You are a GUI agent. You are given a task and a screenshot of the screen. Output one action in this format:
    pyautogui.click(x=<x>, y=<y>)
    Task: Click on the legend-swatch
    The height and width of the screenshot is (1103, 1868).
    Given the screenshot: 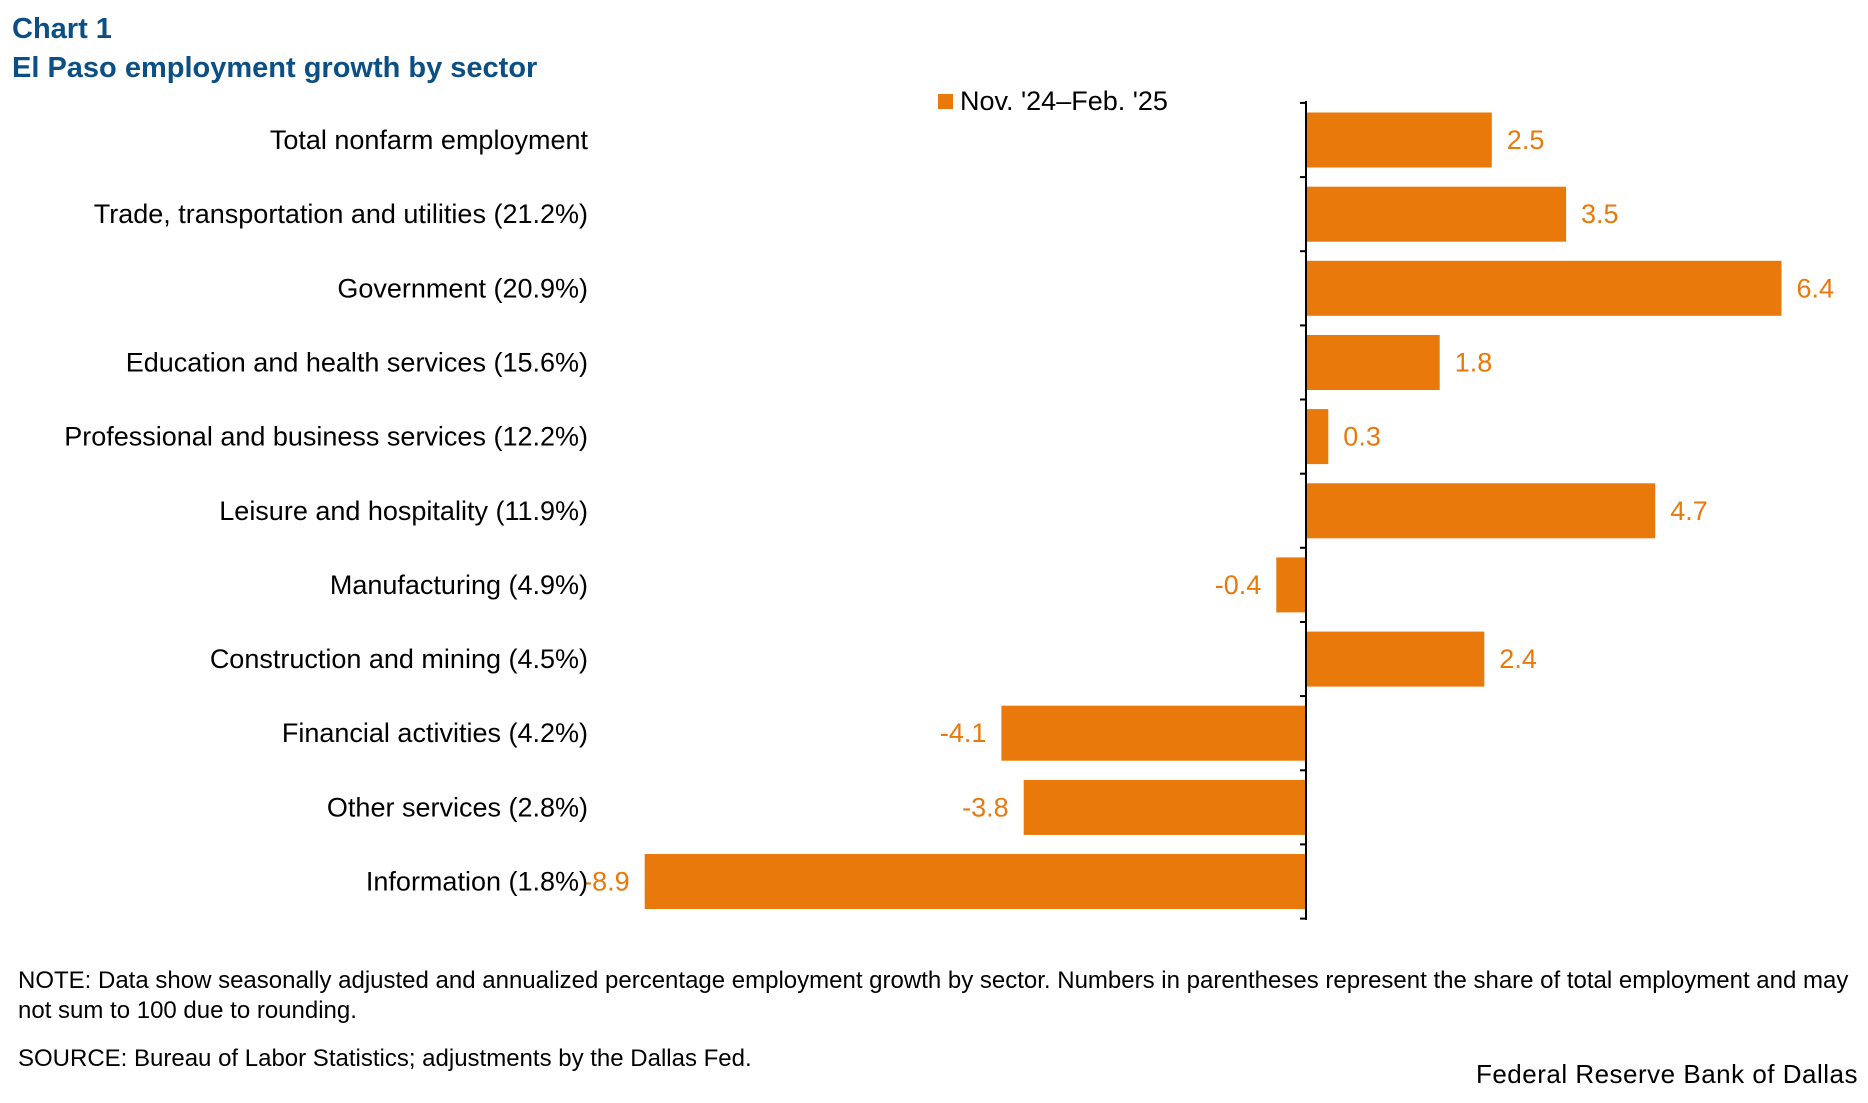 What is the action you would take?
    pyautogui.click(x=945, y=101)
    